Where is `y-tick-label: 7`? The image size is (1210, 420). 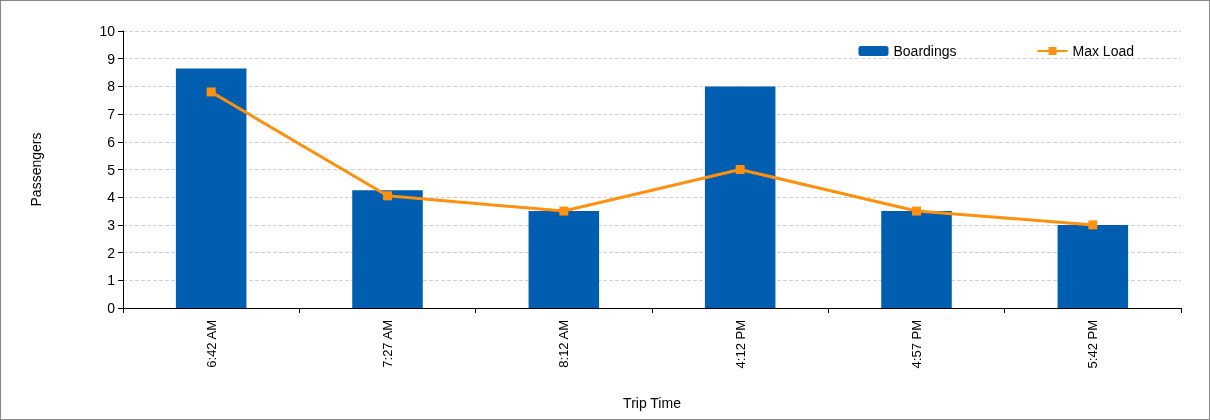
y-tick-label: 7 is located at coordinates (111, 114).